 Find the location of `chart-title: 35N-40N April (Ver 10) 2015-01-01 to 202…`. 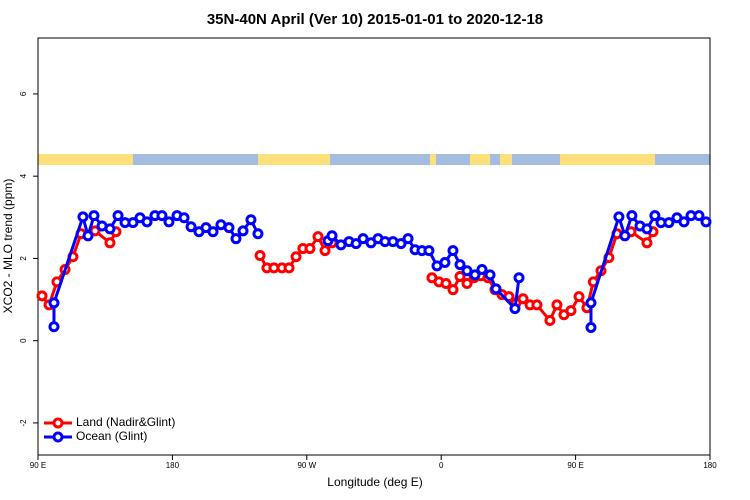

chart-title: 35N-40N April (Ver 10) 2015-01-01 to 202… is located at coordinates (375, 19).